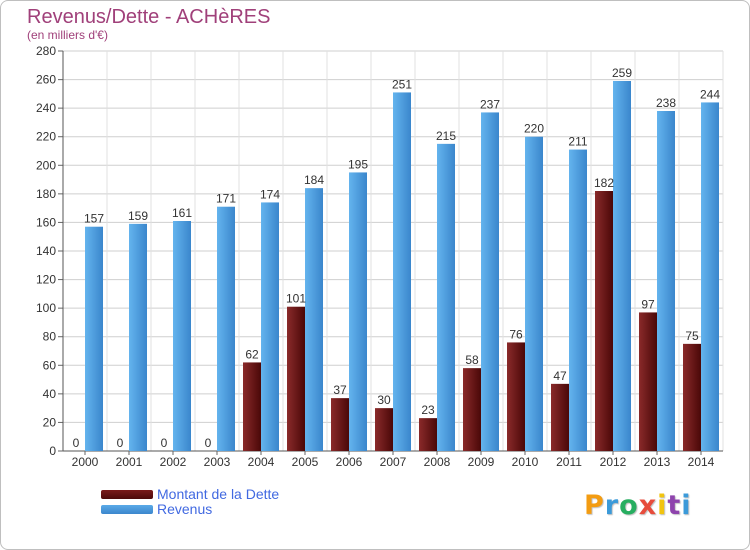 The image size is (750, 550). What do you see at coordinates (534, 129) in the screenshot?
I see `data-label-revenus: 220` at bounding box center [534, 129].